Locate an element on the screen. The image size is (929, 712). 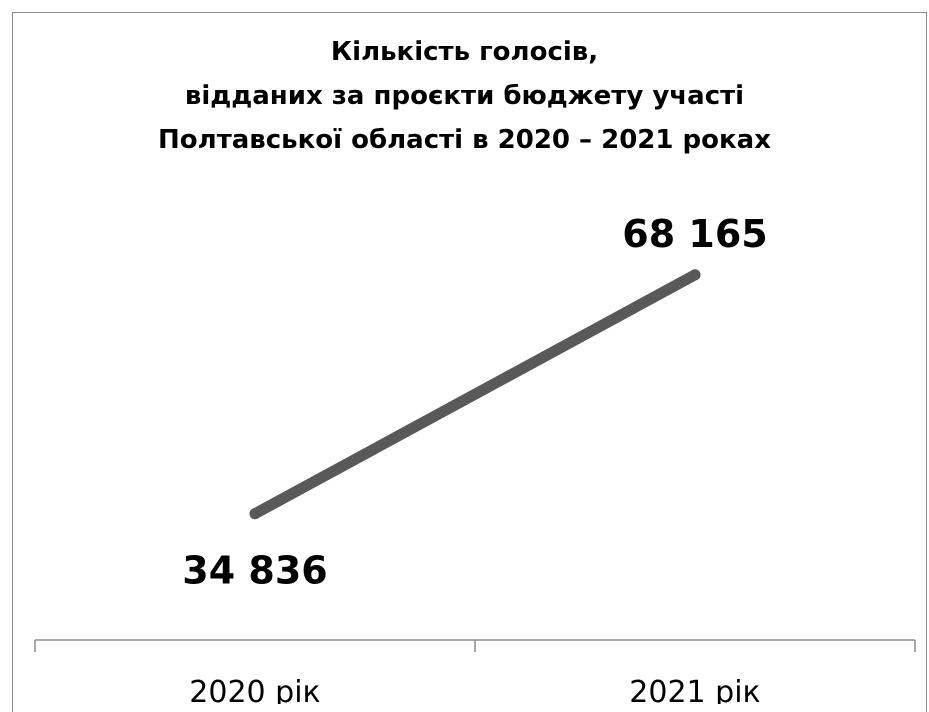
chart-title-line-2: відданих за проєкти бюджету участі is located at coordinates (464, 96).